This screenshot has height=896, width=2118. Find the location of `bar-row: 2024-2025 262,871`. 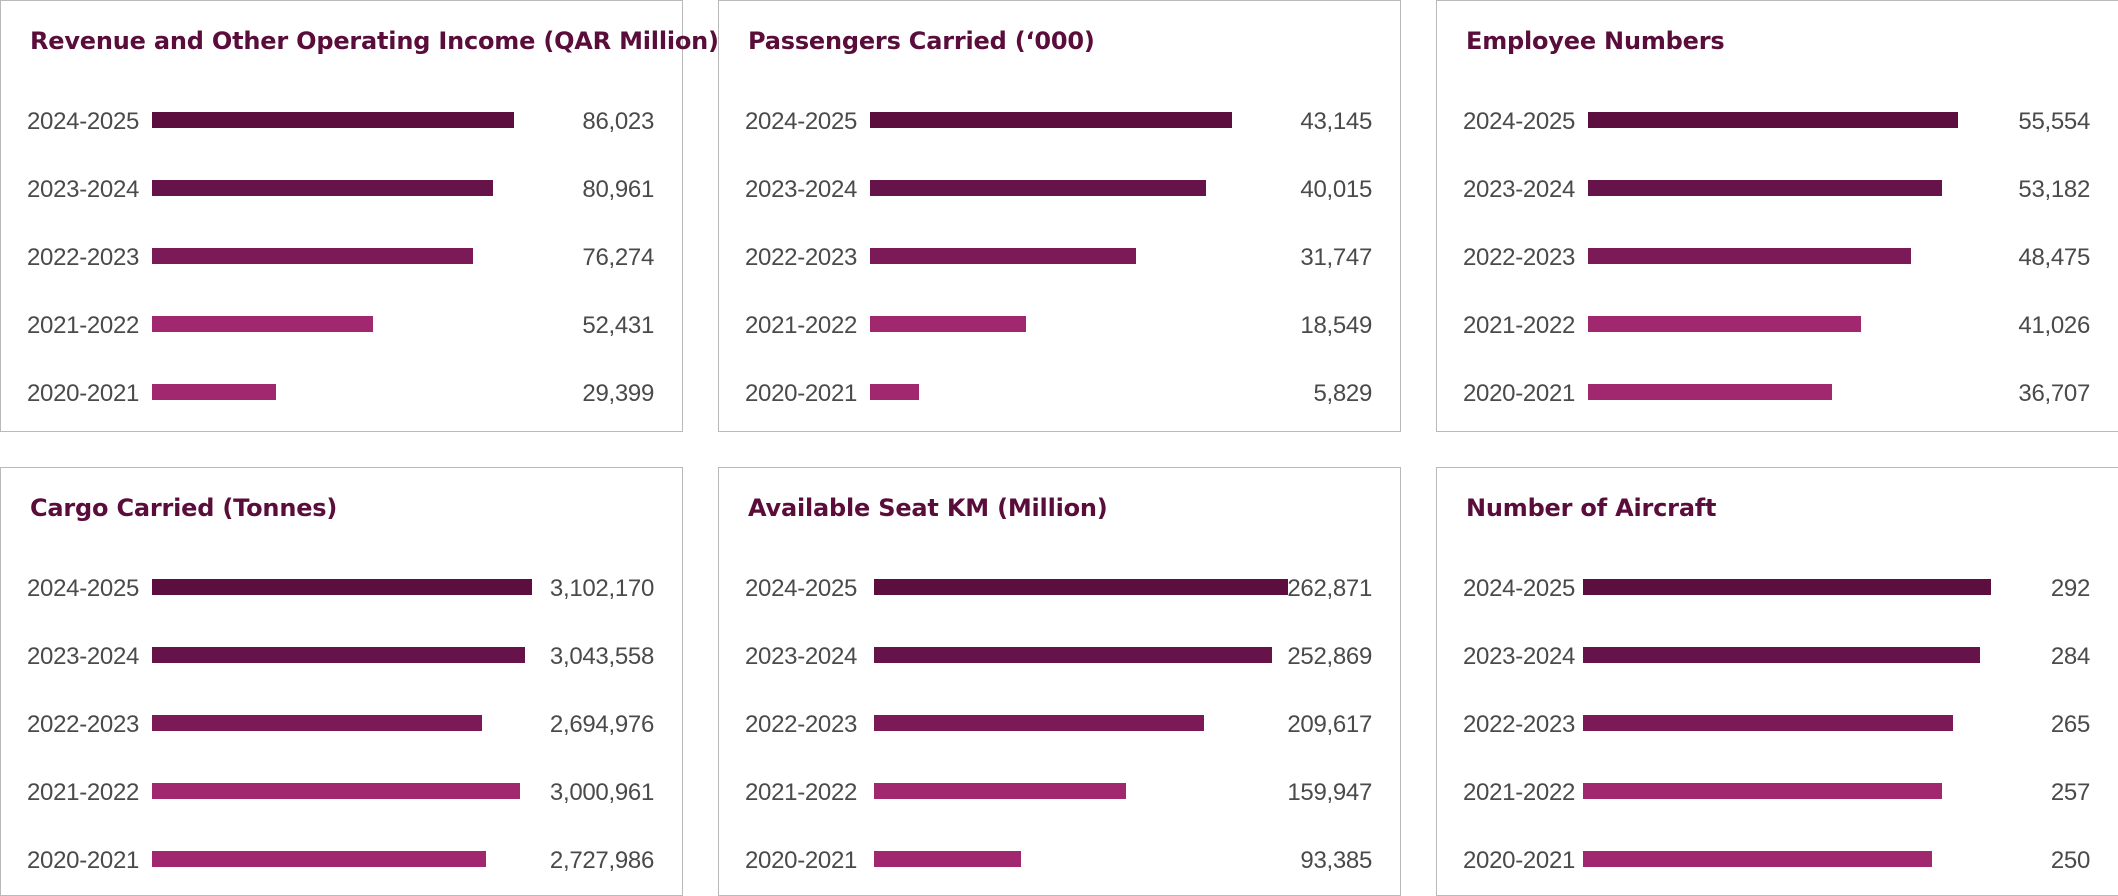

bar-row: 2024-2025 262,871 is located at coordinates (1059, 587).